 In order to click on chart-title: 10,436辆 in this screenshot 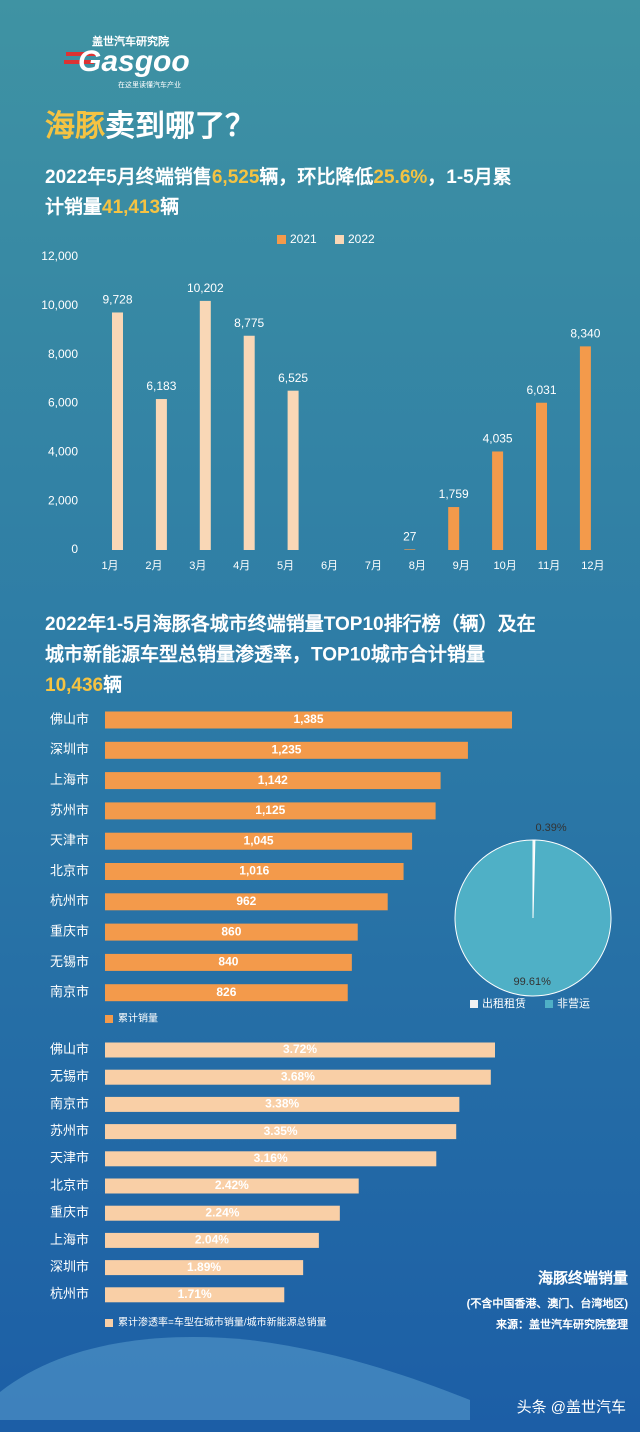, I will do `click(83, 684)`.